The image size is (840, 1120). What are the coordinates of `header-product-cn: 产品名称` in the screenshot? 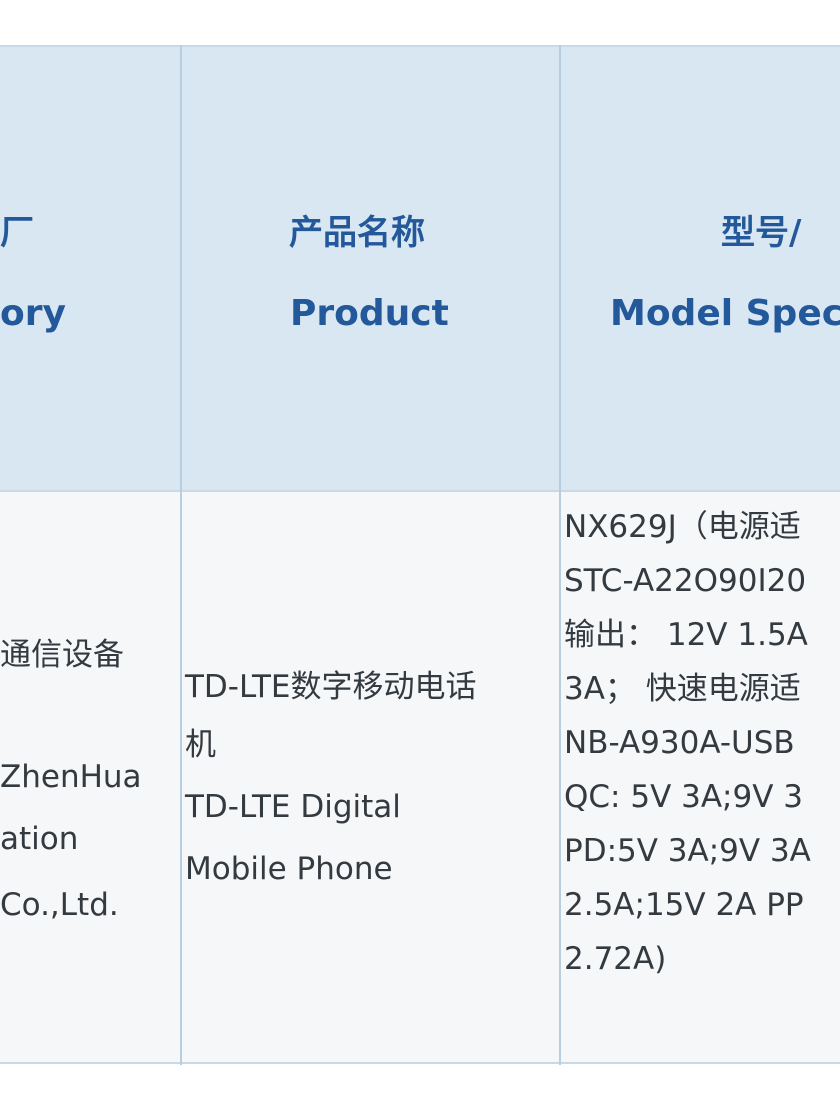 It's located at (357, 233).